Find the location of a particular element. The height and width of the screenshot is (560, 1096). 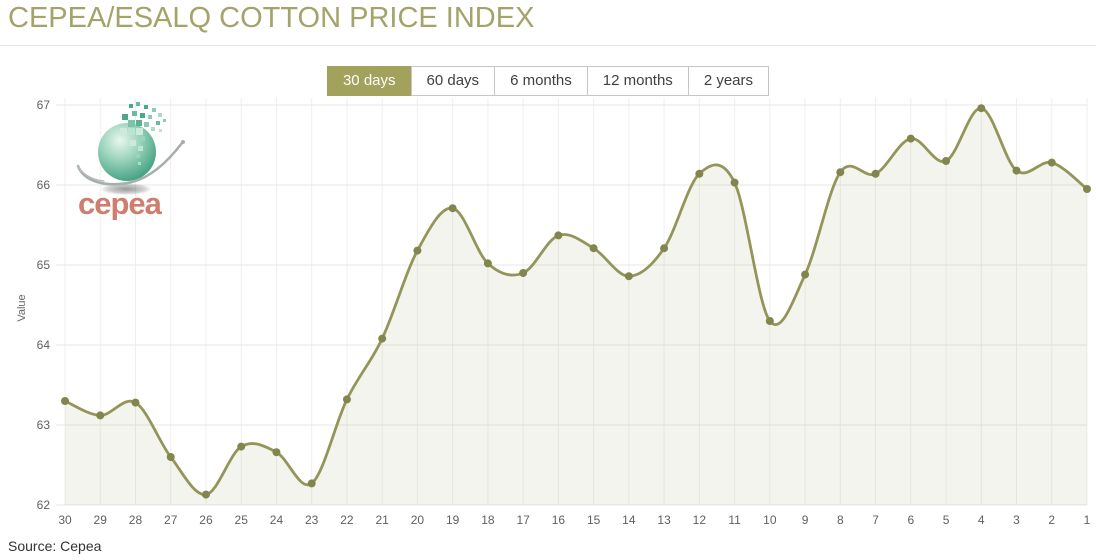

logo-text: cepea is located at coordinates (120, 203).